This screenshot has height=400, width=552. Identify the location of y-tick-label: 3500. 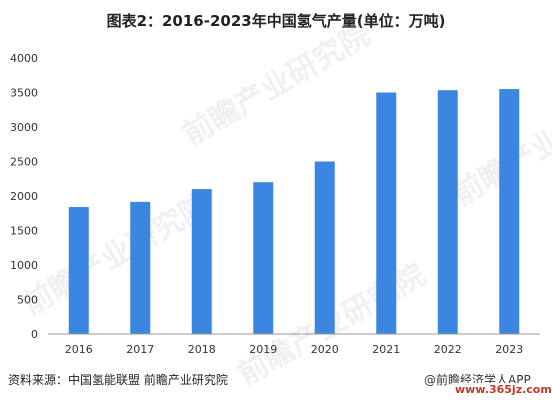
(24, 93).